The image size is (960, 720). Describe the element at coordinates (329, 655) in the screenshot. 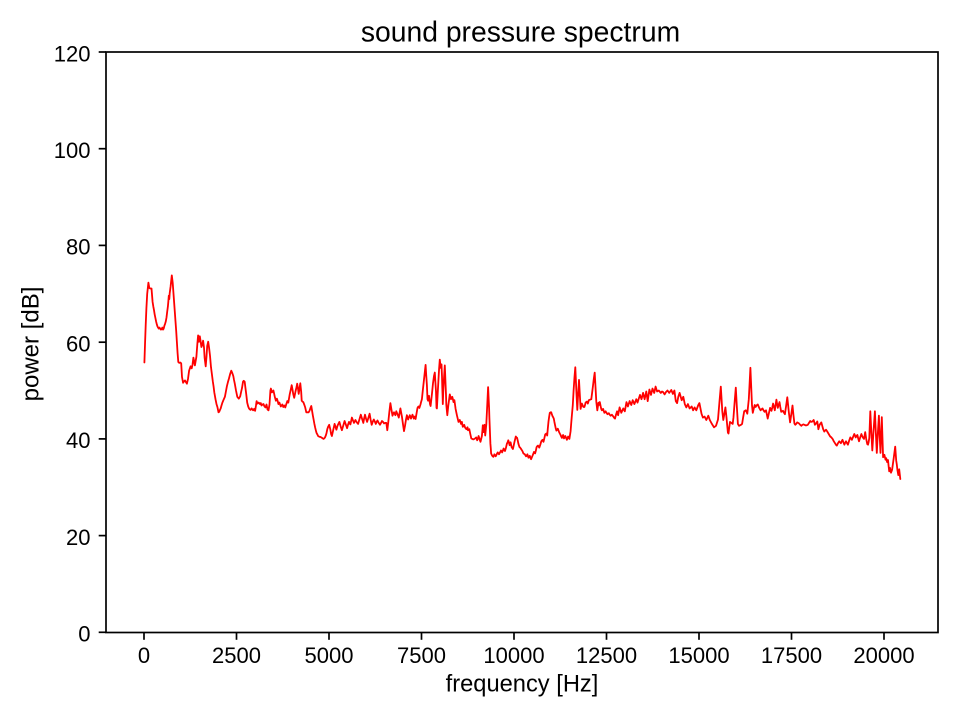

I see `svg-text: 5000` at that location.